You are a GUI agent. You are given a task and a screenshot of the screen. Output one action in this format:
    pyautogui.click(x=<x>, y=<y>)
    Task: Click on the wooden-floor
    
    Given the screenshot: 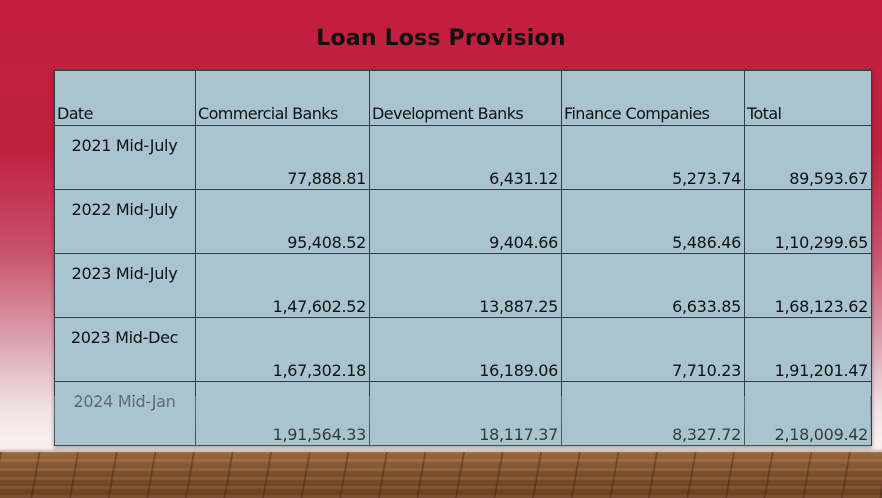 What is the action you would take?
    pyautogui.click(x=441, y=475)
    